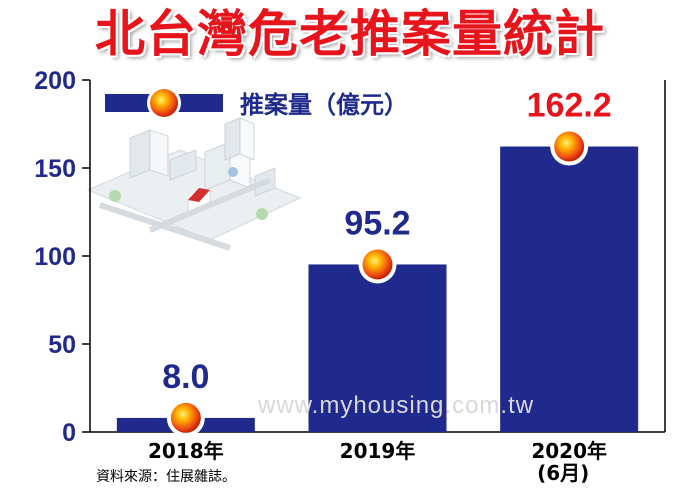 This screenshot has height=495, width=700. What do you see at coordinates (378, 451) in the screenshot?
I see `x-tick-label-1: 2019年` at bounding box center [378, 451].